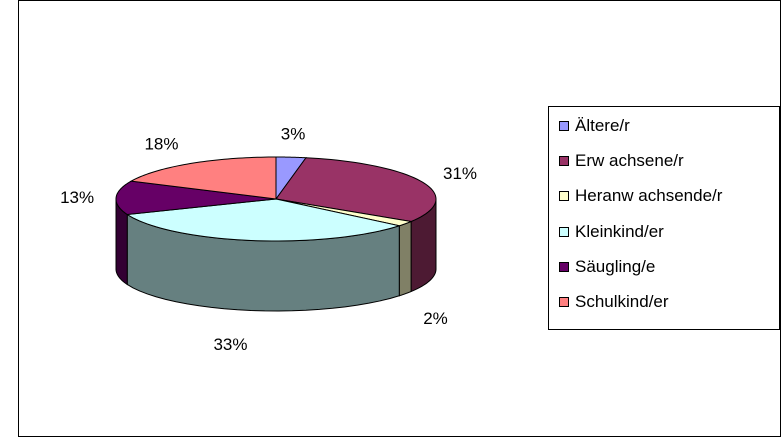 This screenshot has width=782, height=438. I want to click on legend-item: Kleinkind/er, so click(611, 232).